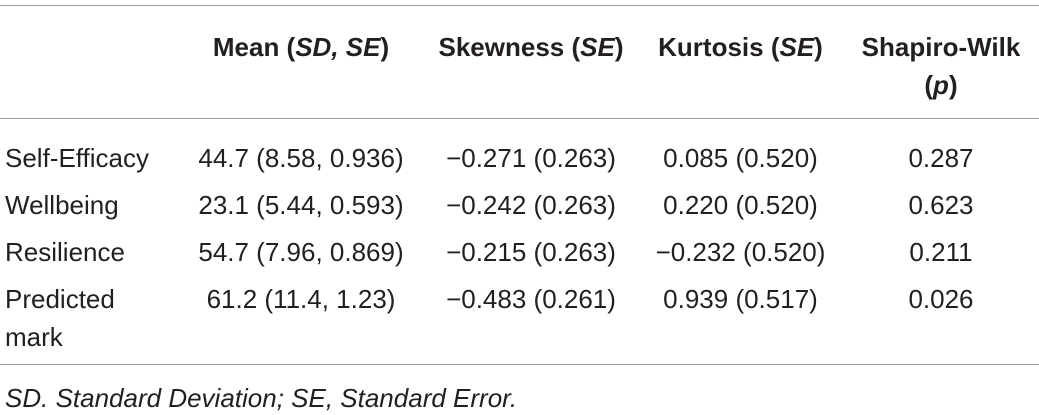 Image resolution: width=1039 pixels, height=415 pixels. What do you see at coordinates (62, 205) in the screenshot?
I see `row-label: Wellbeing` at bounding box center [62, 205].